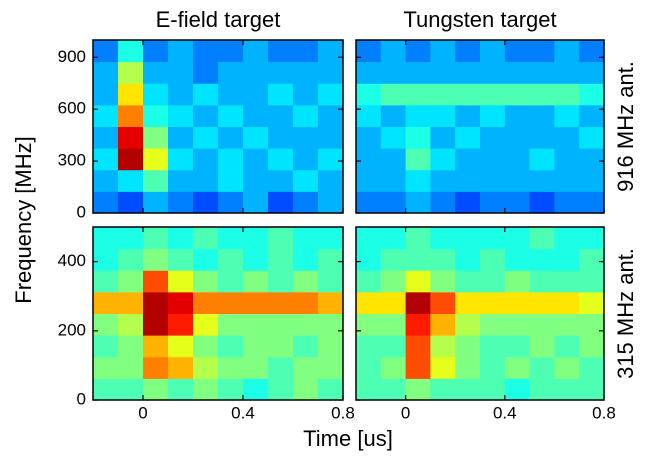  What do you see at coordinates (81, 211) in the screenshot?
I see `y-tick-label: 0` at bounding box center [81, 211].